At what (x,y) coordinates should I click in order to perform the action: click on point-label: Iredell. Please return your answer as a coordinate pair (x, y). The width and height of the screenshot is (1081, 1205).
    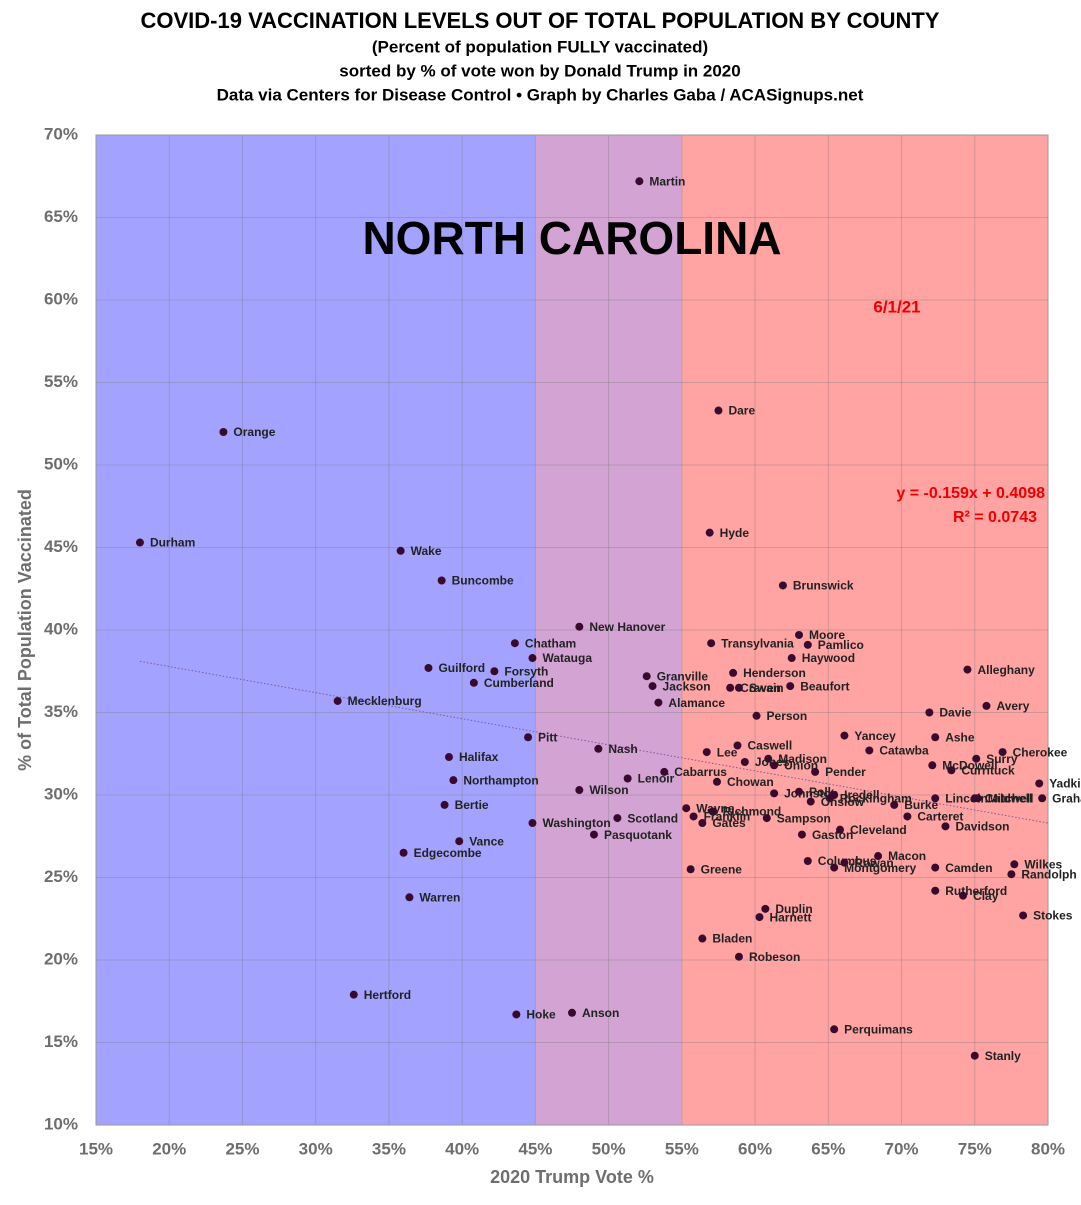
    Looking at the image, I should click on (861, 795).